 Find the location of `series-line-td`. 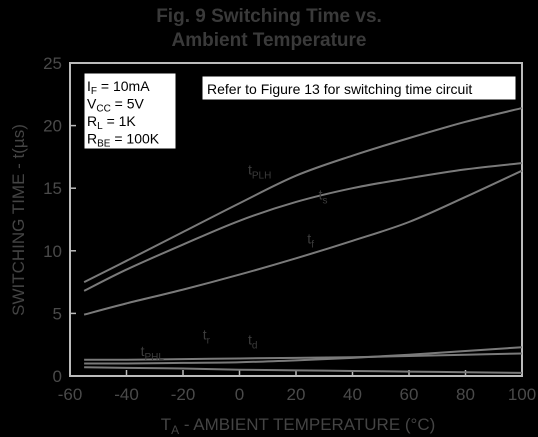

series-line-td is located at coordinates (303, 370).